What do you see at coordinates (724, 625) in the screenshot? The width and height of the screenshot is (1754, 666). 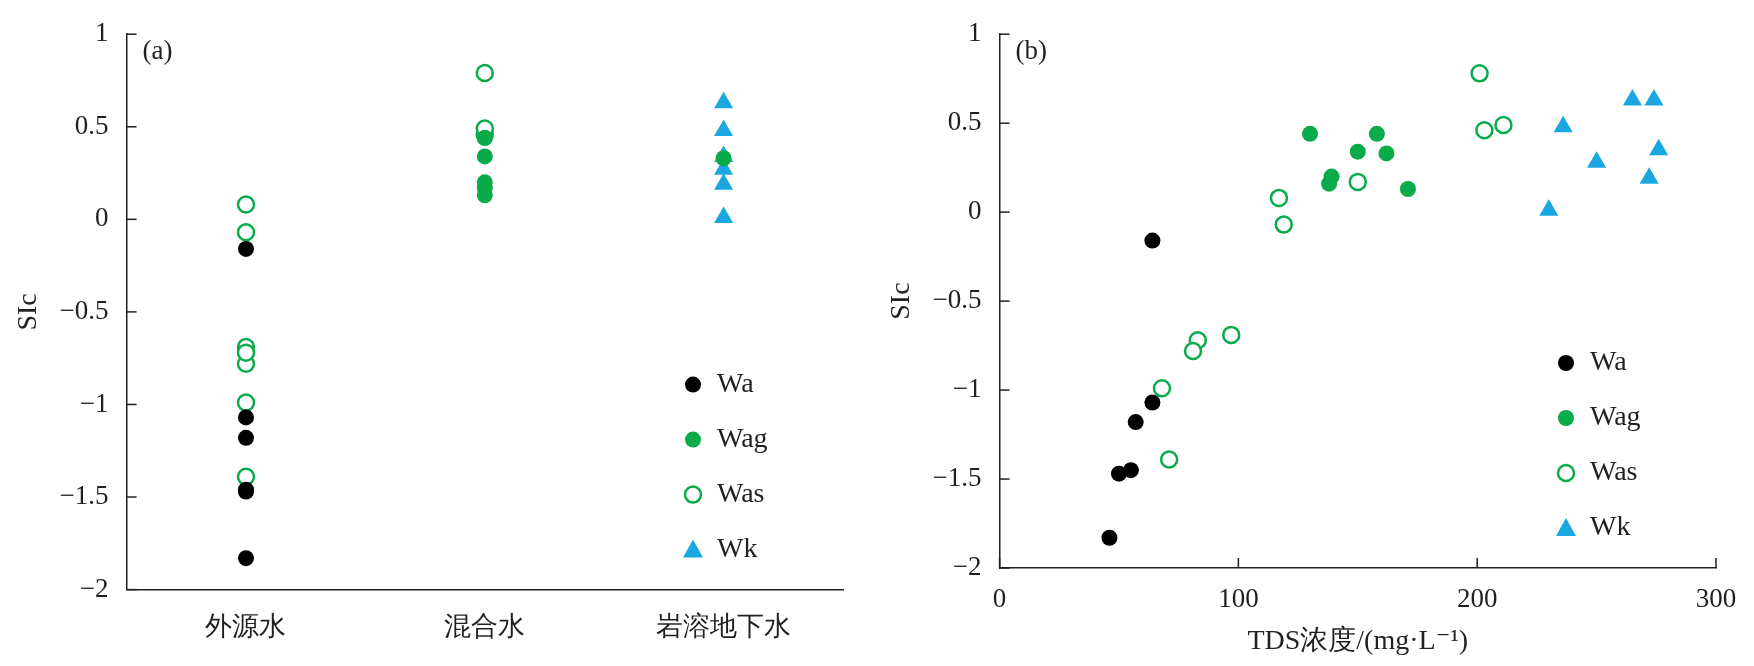 I see `x-tick-label: 岩溶地下水` at bounding box center [724, 625].